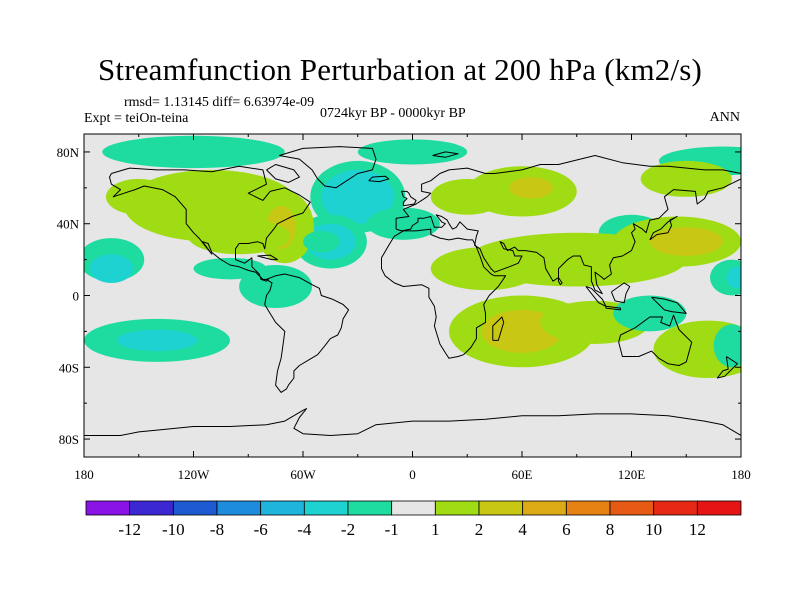 Image resolution: width=800 pixels, height=600 pixels. What do you see at coordinates (303, 474) in the screenshot?
I see `x-tick-label: 60W` at bounding box center [303, 474].